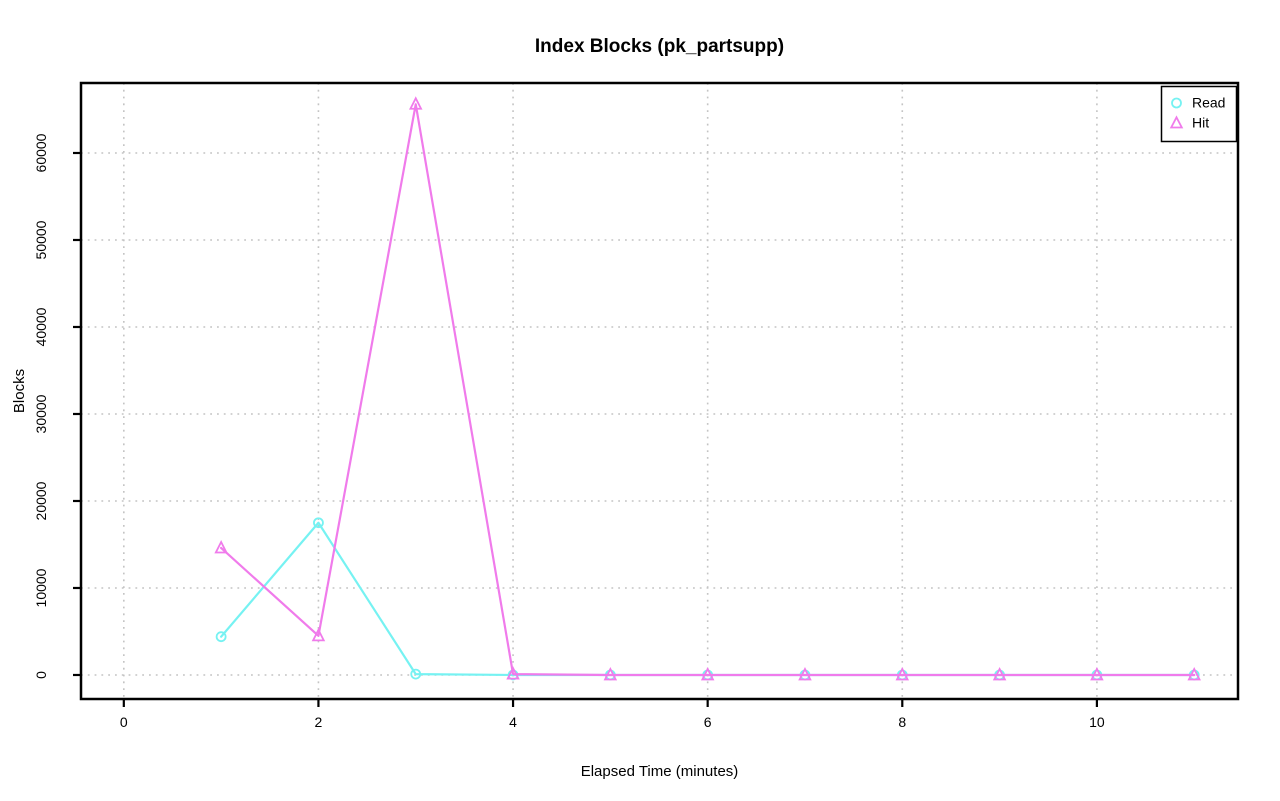  What do you see at coordinates (319, 722) in the screenshot?
I see `x-tick-label: 2` at bounding box center [319, 722].